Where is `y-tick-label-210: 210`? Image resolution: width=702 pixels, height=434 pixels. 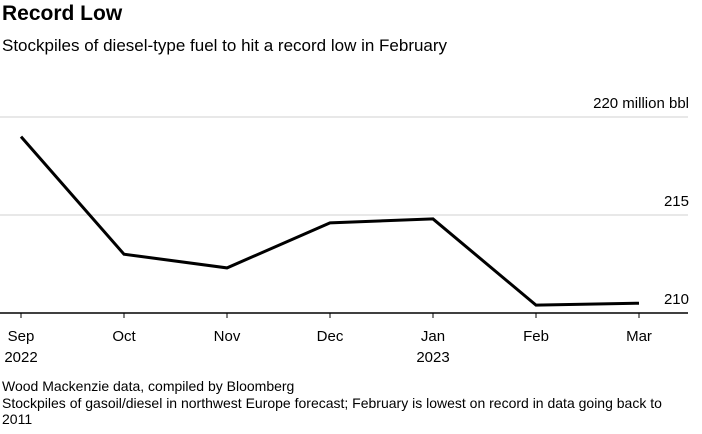 y-tick-label-210: 210 is located at coordinates (676, 299).